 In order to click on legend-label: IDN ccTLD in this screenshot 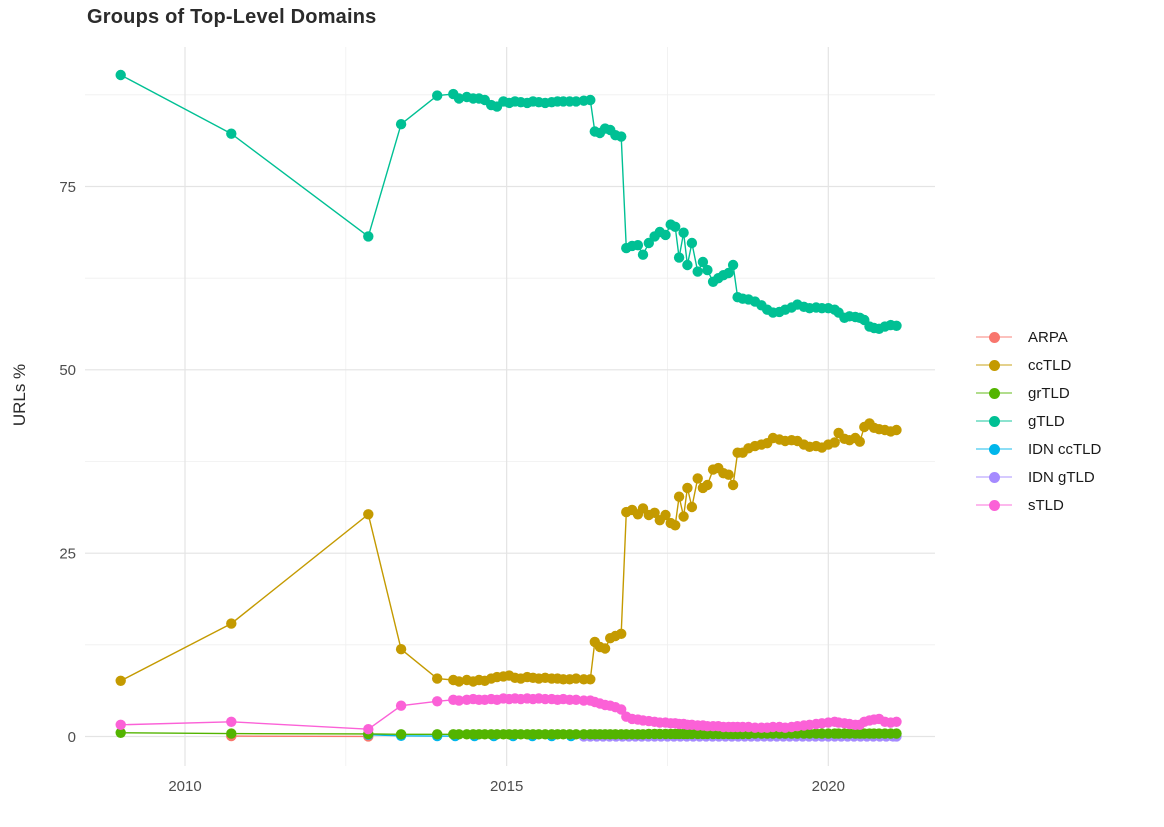, I will do `click(1065, 449)`.